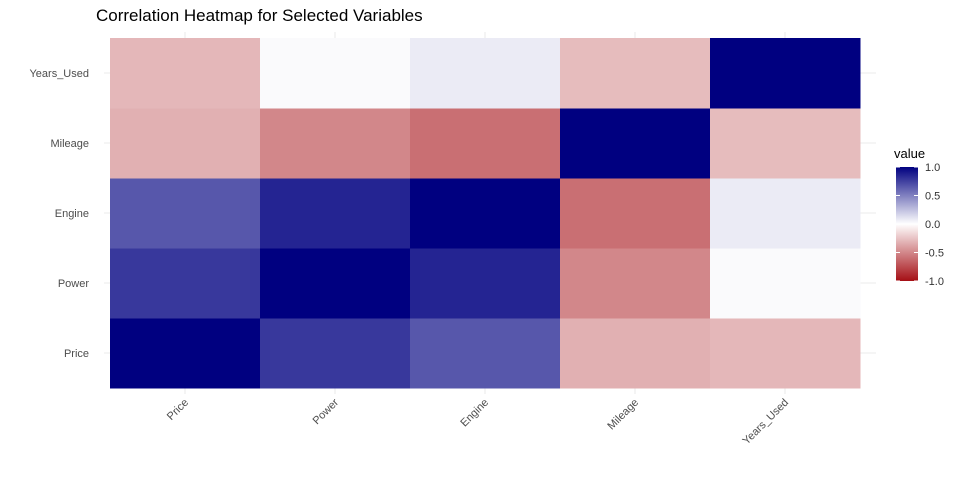 Image resolution: width=960 pixels, height=480 pixels. What do you see at coordinates (934, 254) in the screenshot?
I see `legend-tick-label: -0.5` at bounding box center [934, 254].